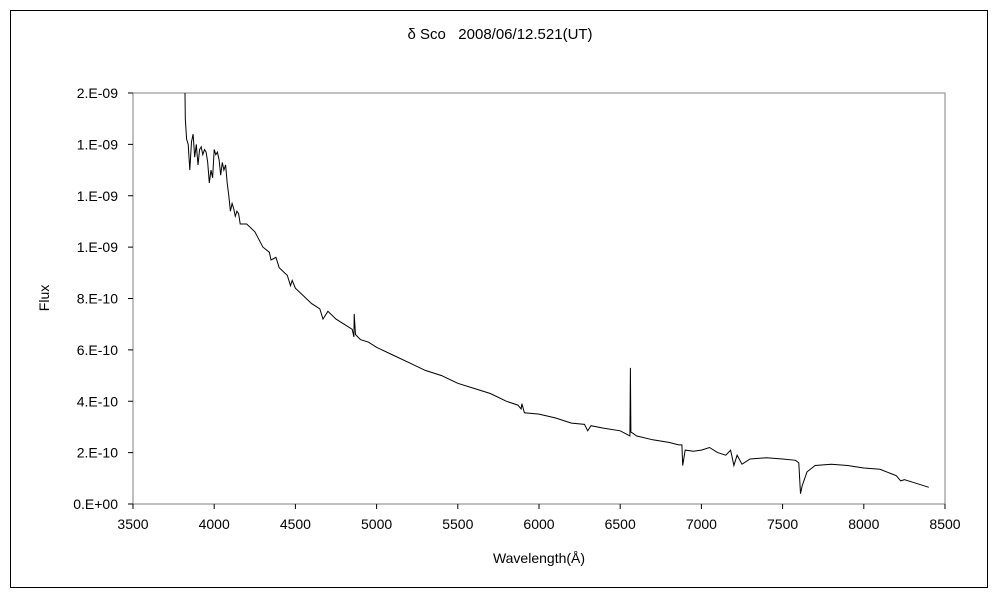 This screenshot has width=1000, height=600. I want to click on x-tick-label: 8500, so click(944, 524).